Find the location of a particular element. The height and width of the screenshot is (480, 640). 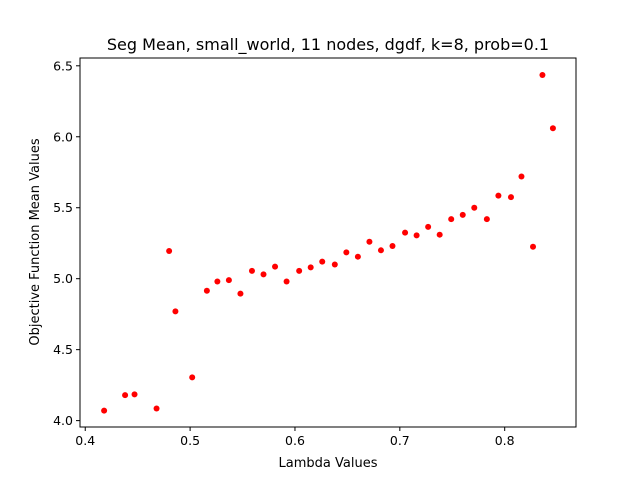

x-axis: 0.4 0.5 0.6 0.7 0.8 is located at coordinates (295, 437).